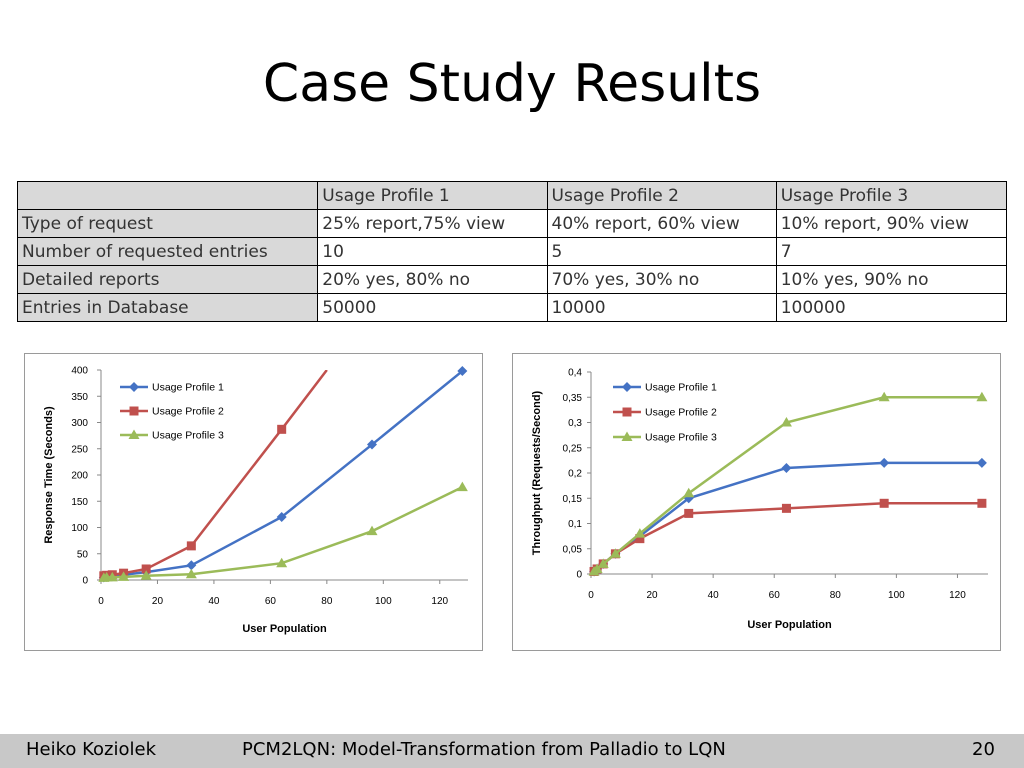  What do you see at coordinates (79, 528) in the screenshot?
I see `y-tick-label: 100` at bounding box center [79, 528].